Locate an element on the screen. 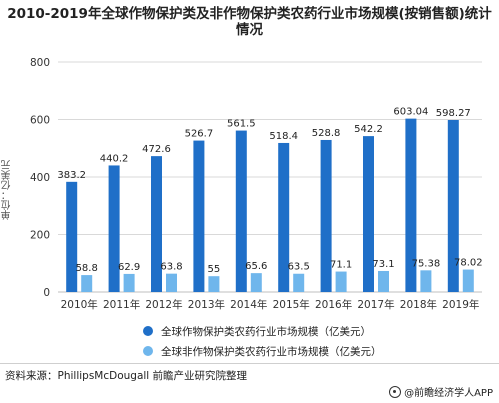  x-tick-label: 2016年 is located at coordinates (333, 304).